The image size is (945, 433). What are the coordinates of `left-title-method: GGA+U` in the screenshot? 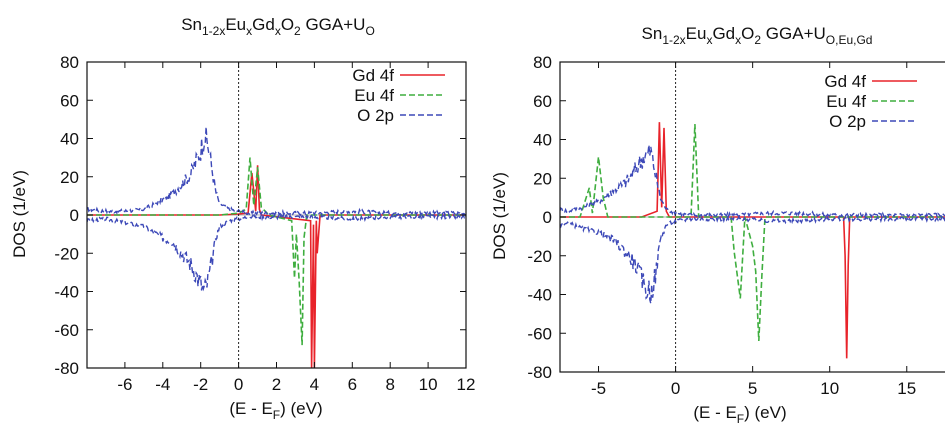 It's located at (333, 24).